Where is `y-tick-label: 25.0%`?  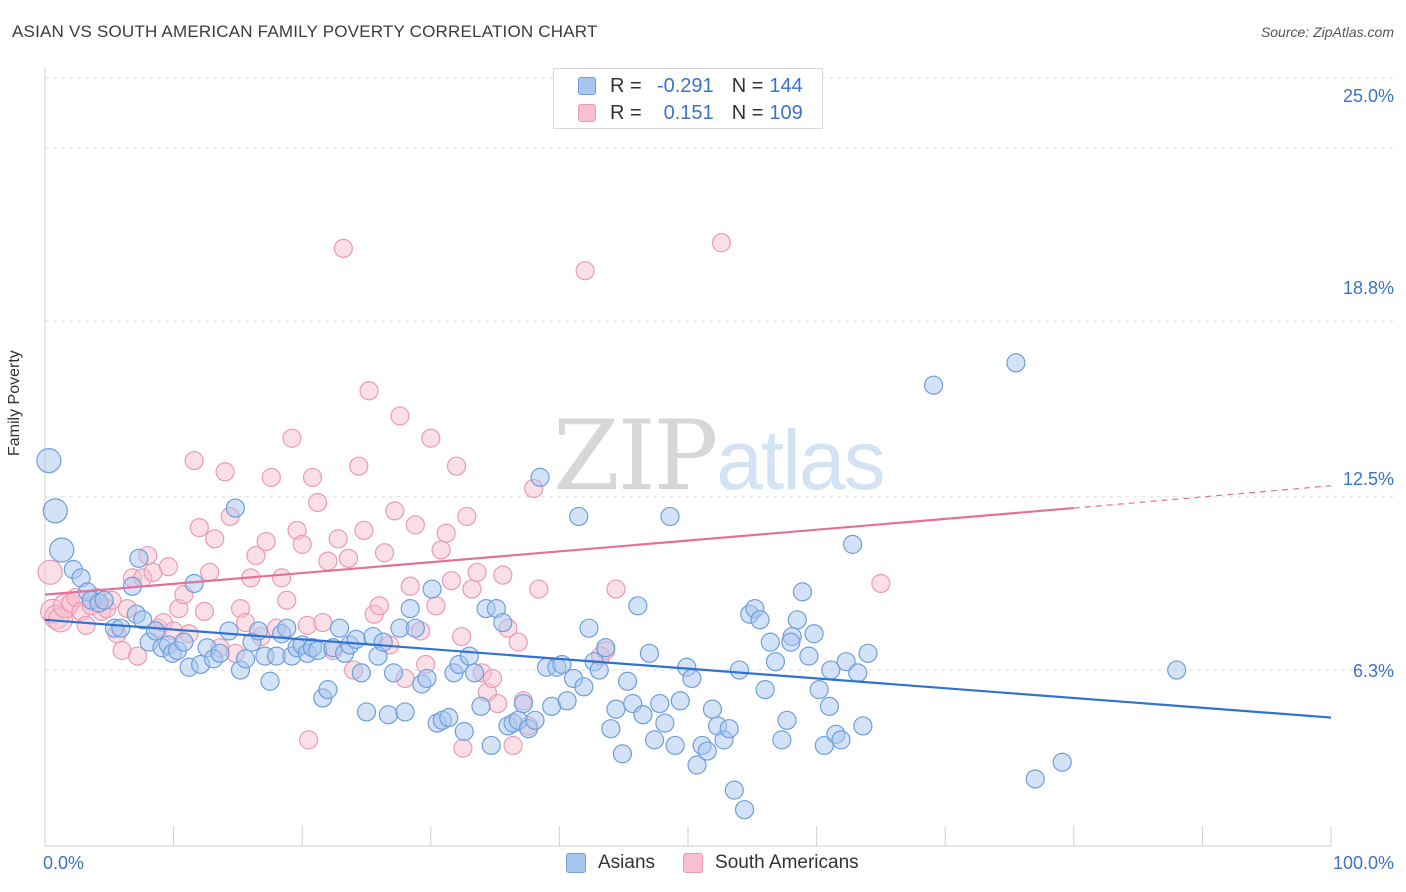 y-tick-label: 25.0% is located at coordinates (1368, 96).